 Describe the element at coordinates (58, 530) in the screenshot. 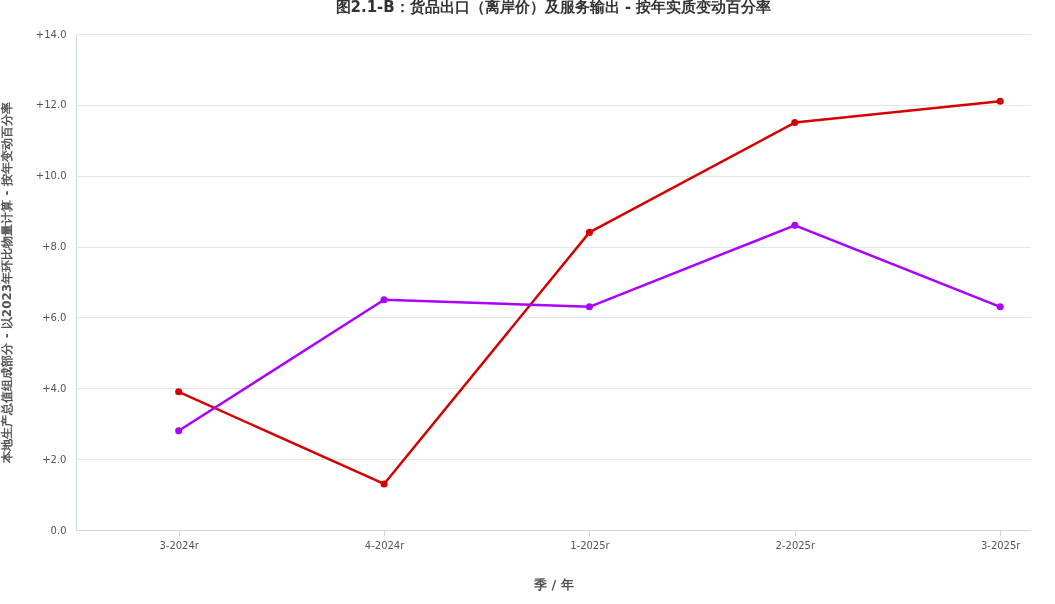

I see `y-tick-label: 0.0` at that location.